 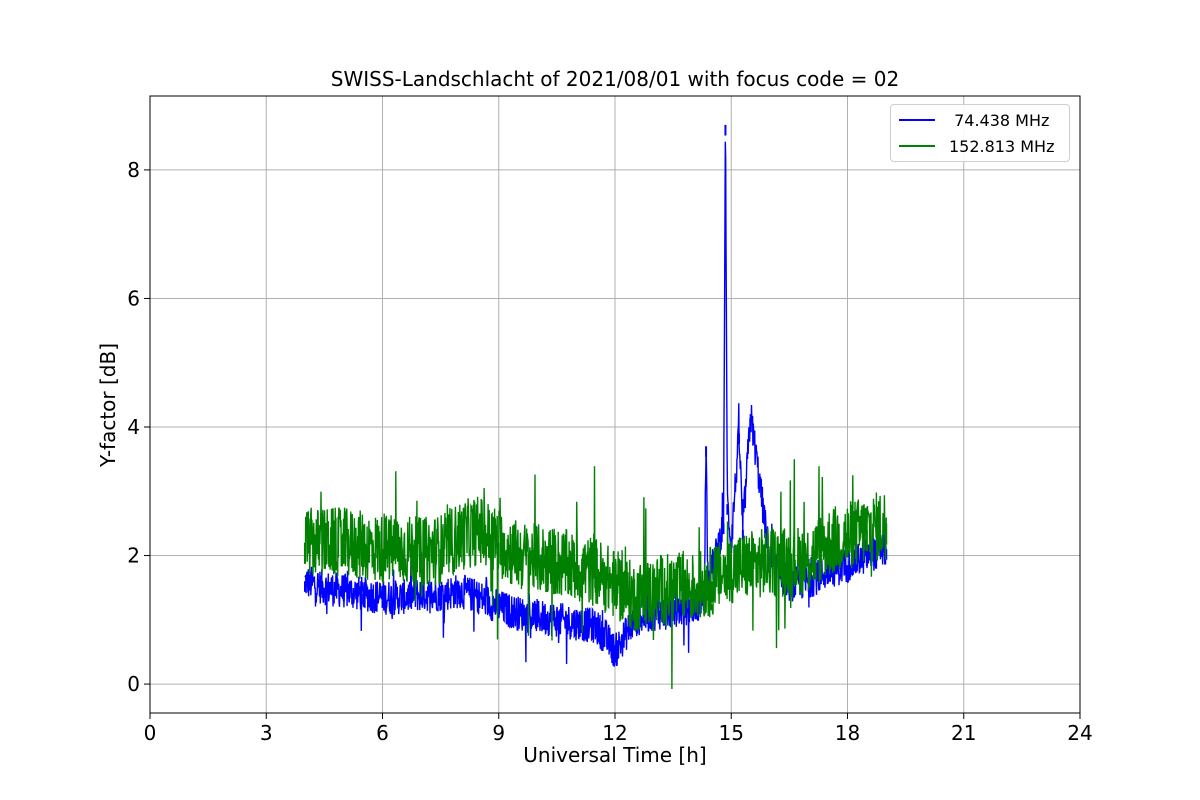 What do you see at coordinates (596, 574) in the screenshot?
I see `series-2-group` at bounding box center [596, 574].